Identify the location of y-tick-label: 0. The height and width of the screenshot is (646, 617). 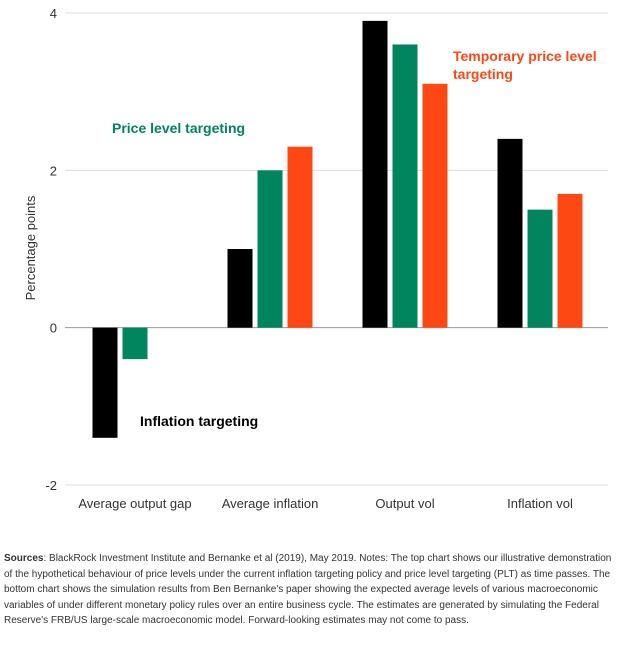
(53, 328).